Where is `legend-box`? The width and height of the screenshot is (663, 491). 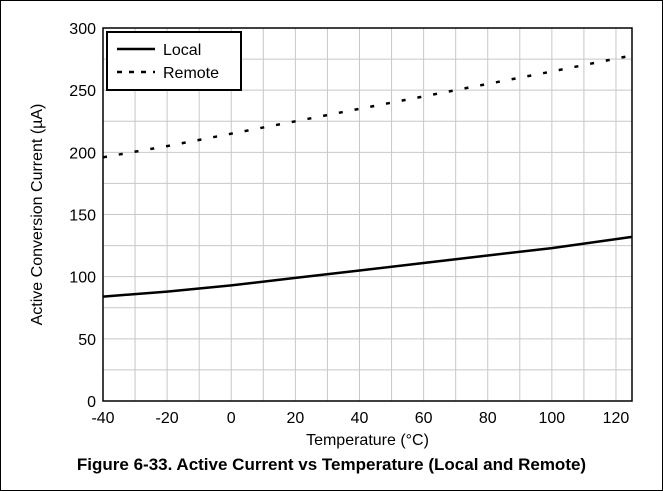 legend-box is located at coordinates (174, 61).